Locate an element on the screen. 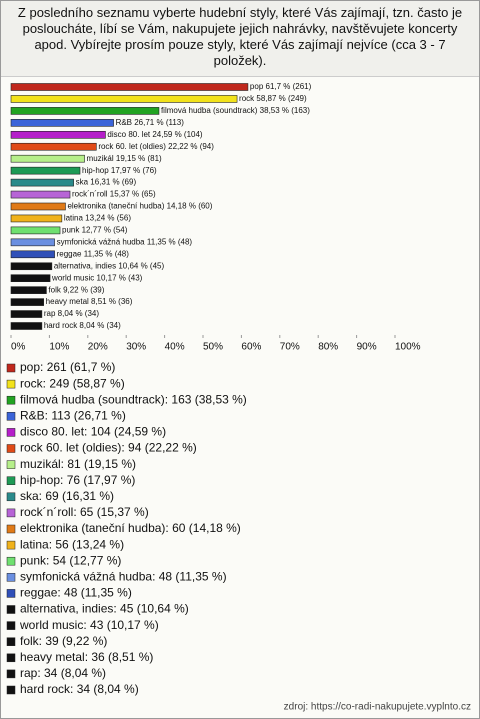 The height and width of the screenshot is (719, 480). legend-label: rock´n´roll: 65 (15,37 %) is located at coordinates (84, 512).